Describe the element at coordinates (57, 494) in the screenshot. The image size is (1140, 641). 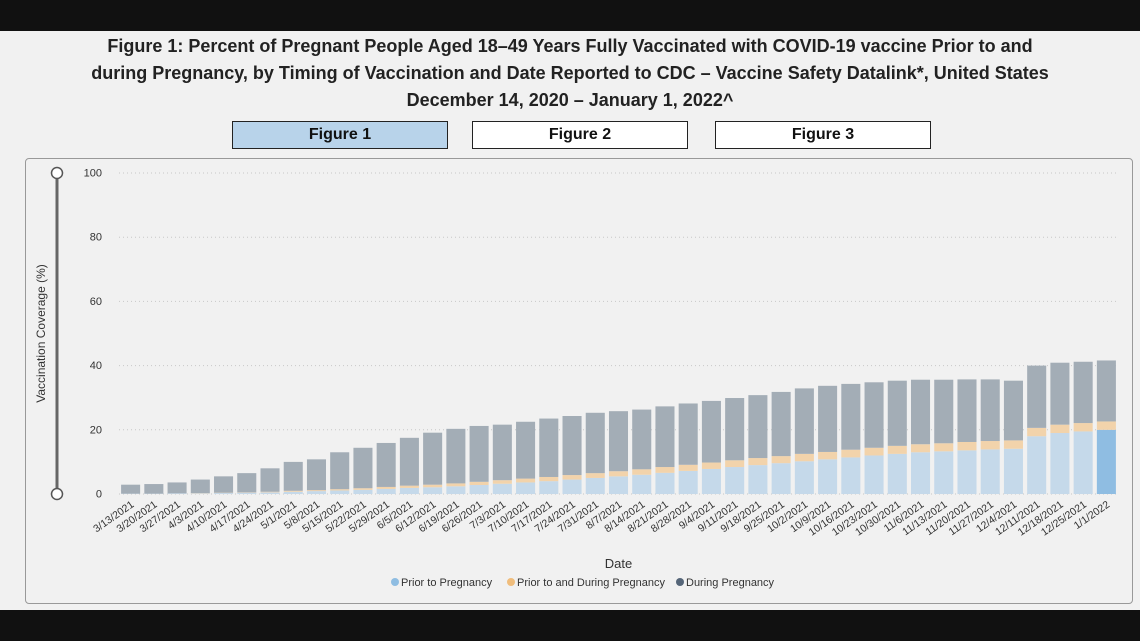
I see `range-slider-handle-bottom` at that location.